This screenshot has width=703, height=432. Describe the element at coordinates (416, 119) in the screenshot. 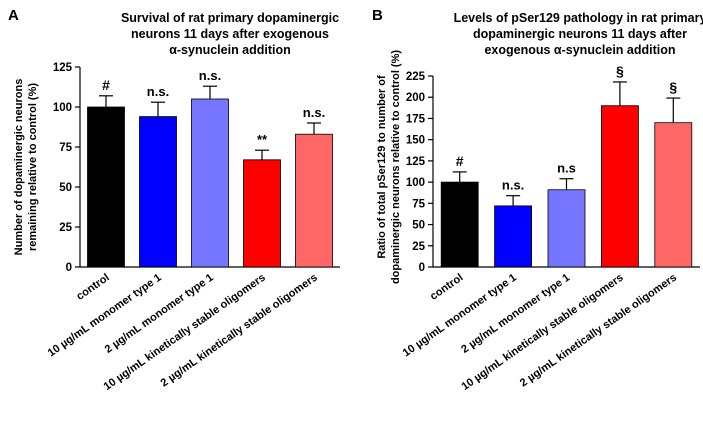

I see `panel-b-y-tick-label: 175` at that location.